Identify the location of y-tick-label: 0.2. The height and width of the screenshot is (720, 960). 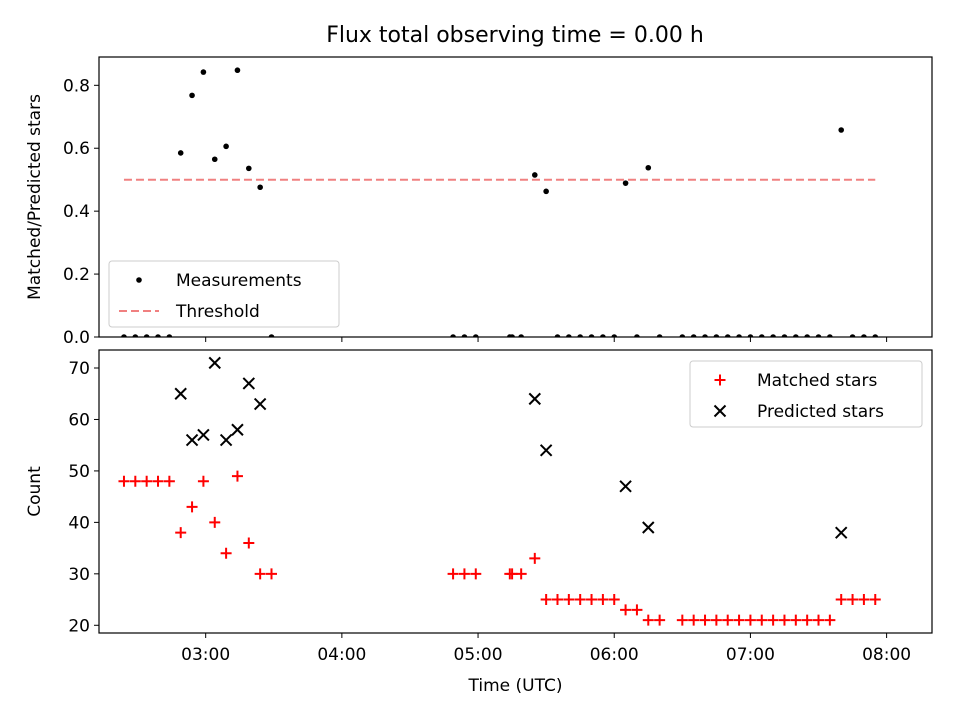
(76, 275).